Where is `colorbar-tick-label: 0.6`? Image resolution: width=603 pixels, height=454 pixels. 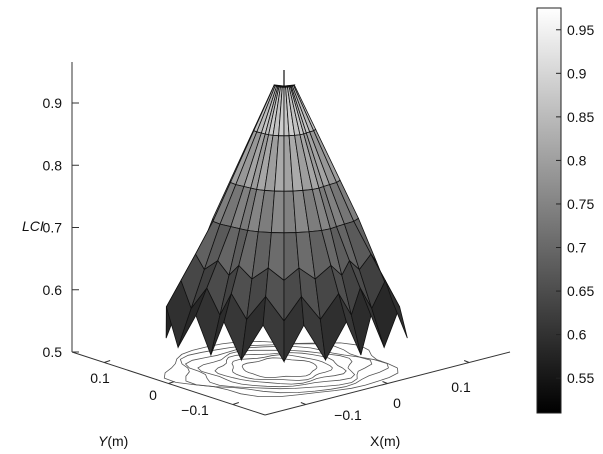
colorbar-tick-label: 0.6 is located at coordinates (577, 335).